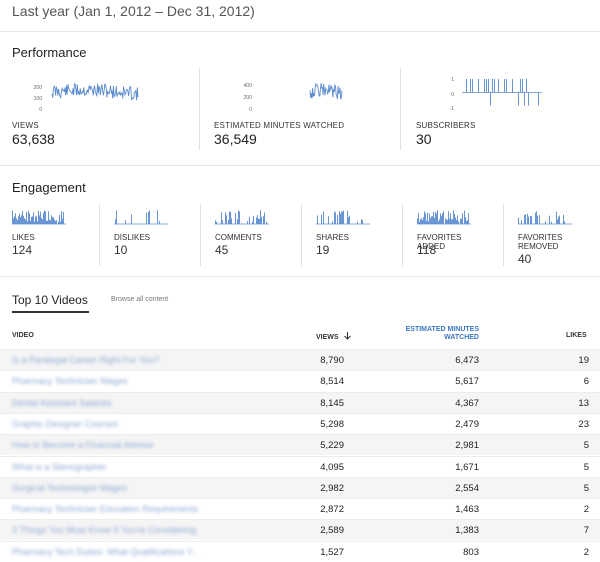 The width and height of the screenshot is (600, 562). What do you see at coordinates (140, 299) in the screenshot?
I see `browse-all-content-link: Browse all content` at bounding box center [140, 299].